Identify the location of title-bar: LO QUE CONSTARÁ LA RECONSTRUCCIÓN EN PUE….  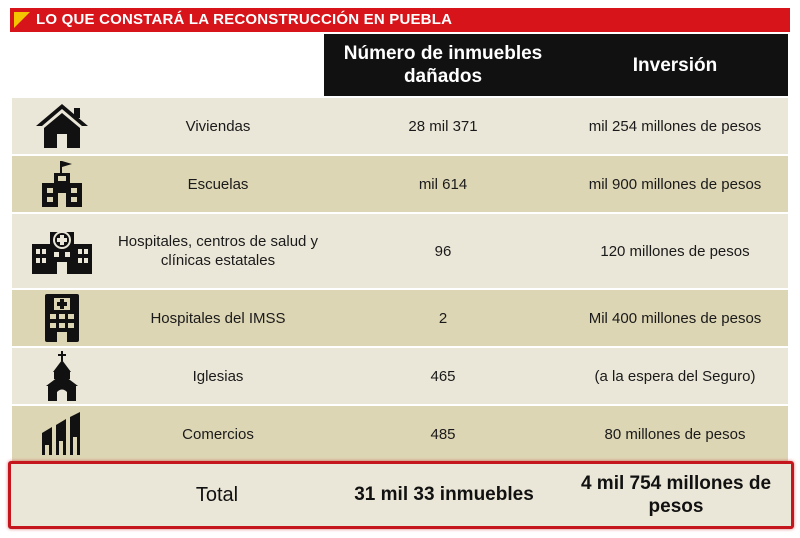
(400, 20).